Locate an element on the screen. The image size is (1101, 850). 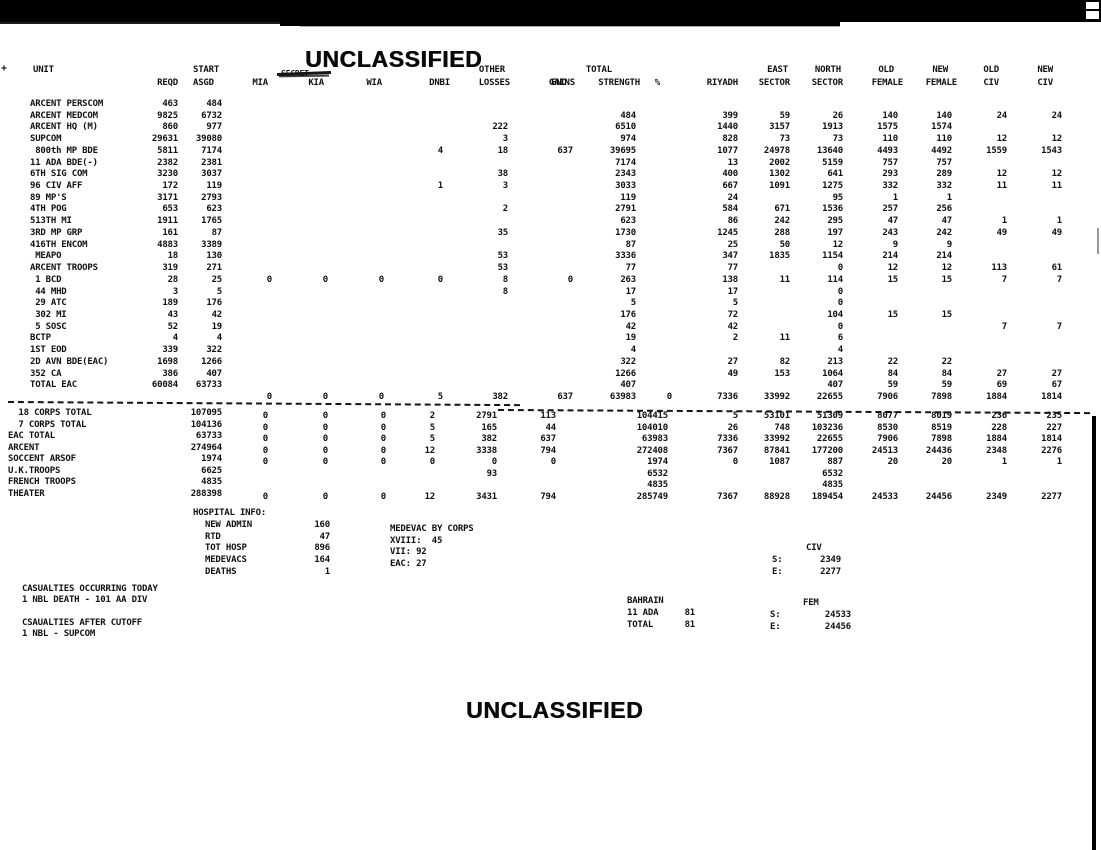
cell-other: 3338 is located at coordinates (486, 451).